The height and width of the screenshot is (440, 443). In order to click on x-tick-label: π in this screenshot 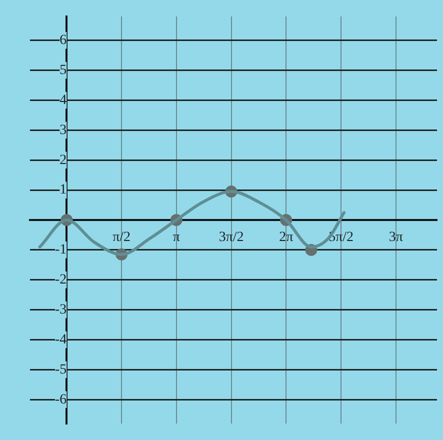, I will do `click(176, 238)`.